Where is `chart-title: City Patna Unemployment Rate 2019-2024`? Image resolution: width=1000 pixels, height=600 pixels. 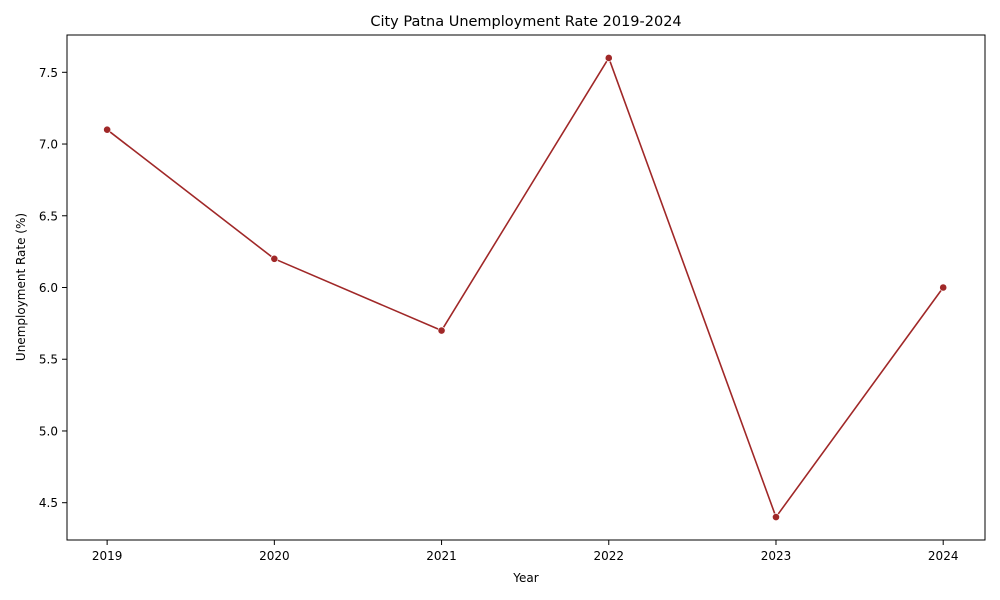
chart-title: City Patna Unemployment Rate 2019-2024 is located at coordinates (525, 22).